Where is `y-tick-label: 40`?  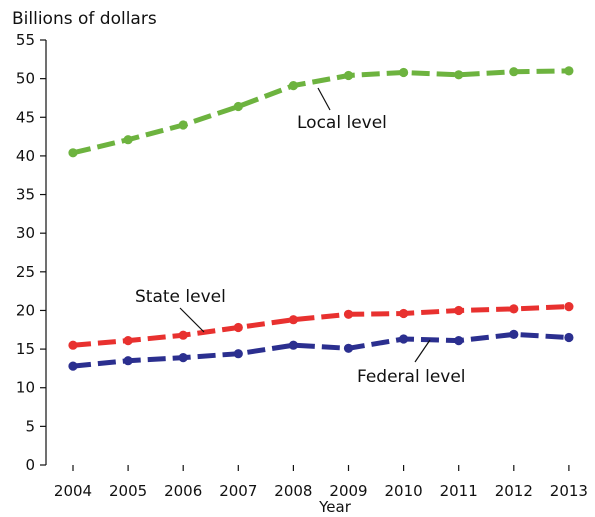 y-tick-label: 40 is located at coordinates (25, 156).